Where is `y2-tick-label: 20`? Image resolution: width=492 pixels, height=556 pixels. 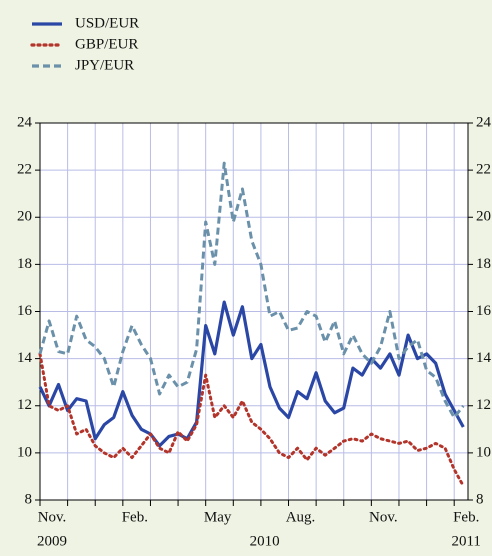
y2-tick-label: 20 is located at coordinates (483, 217).